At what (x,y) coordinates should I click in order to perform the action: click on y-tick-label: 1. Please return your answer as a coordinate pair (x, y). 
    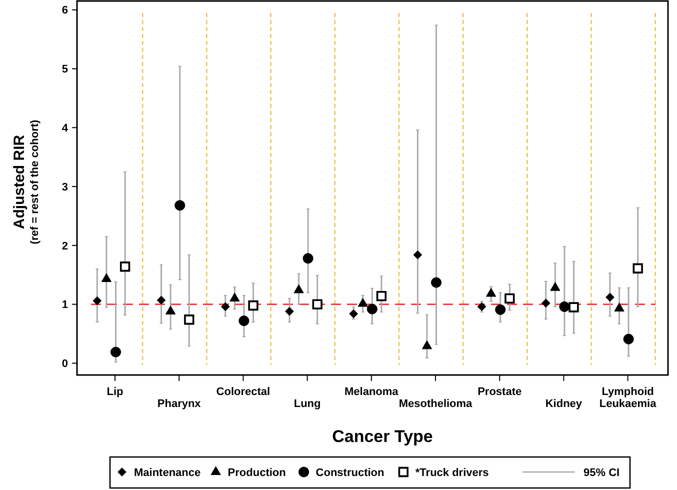
    Looking at the image, I should click on (65, 305).